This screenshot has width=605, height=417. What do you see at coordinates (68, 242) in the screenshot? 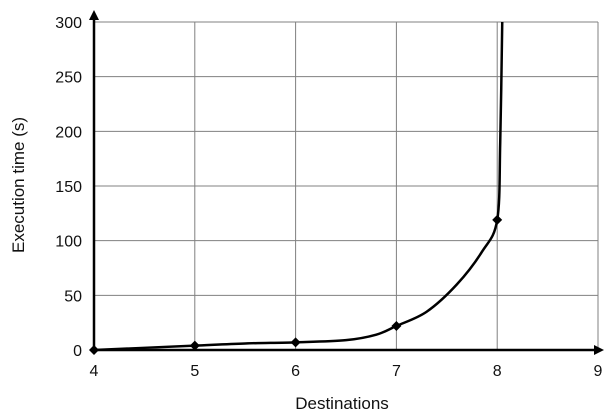
I see `y-tick-label-100: 100` at bounding box center [68, 242].